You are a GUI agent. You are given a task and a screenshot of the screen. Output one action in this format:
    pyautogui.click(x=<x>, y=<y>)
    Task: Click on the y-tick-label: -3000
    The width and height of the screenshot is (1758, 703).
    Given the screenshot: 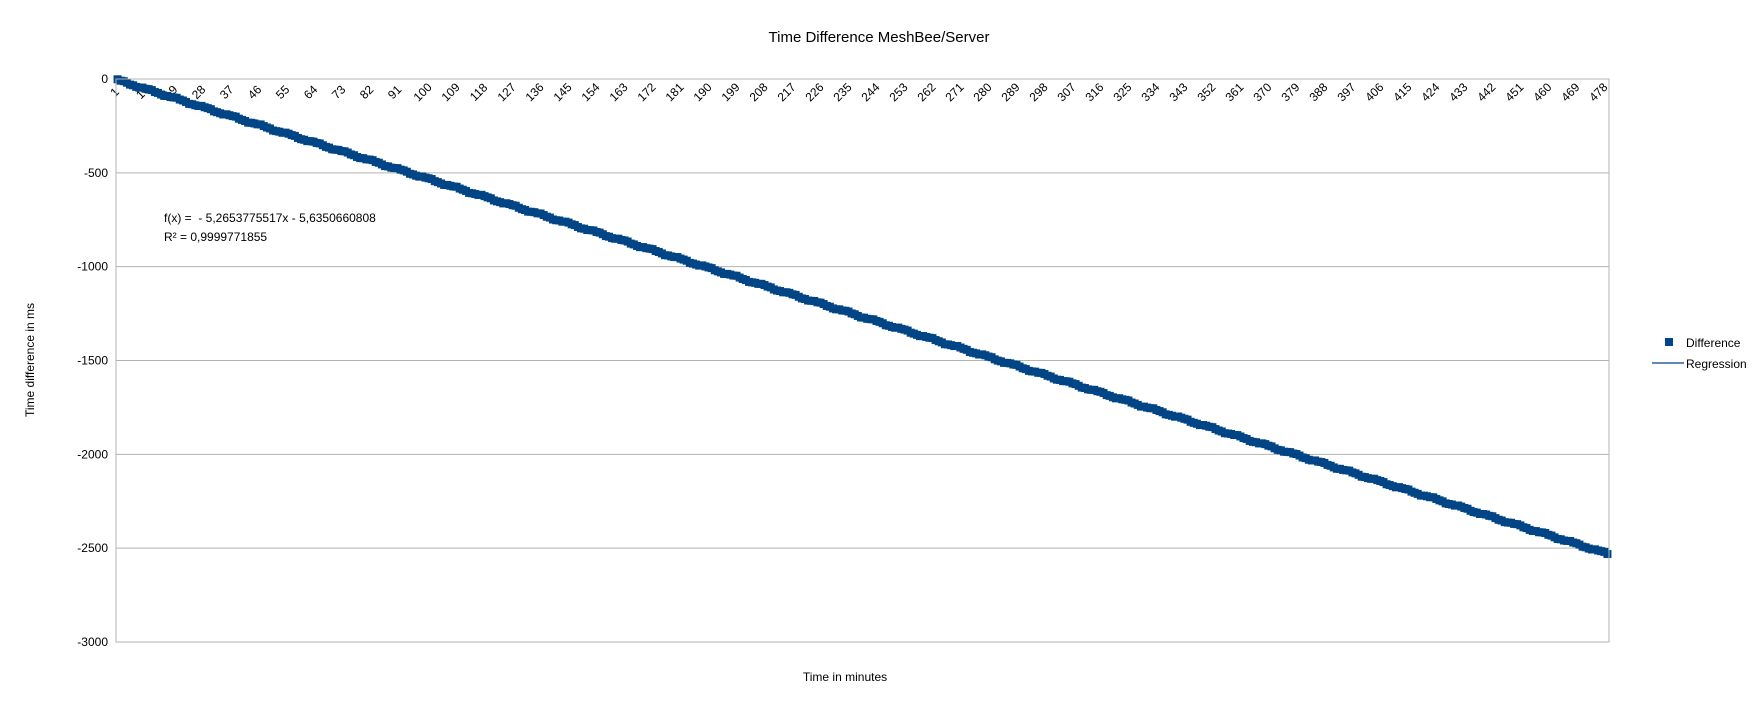 What is the action you would take?
    pyautogui.click(x=92, y=642)
    